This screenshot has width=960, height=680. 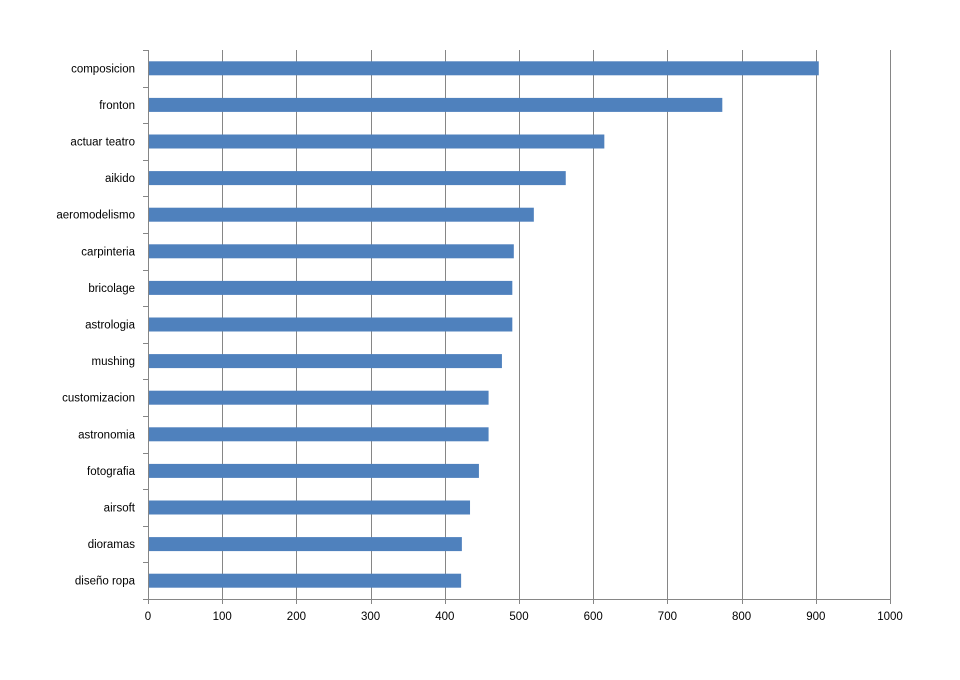 I want to click on y-tick-label: diseño ropa, so click(x=105, y=582).